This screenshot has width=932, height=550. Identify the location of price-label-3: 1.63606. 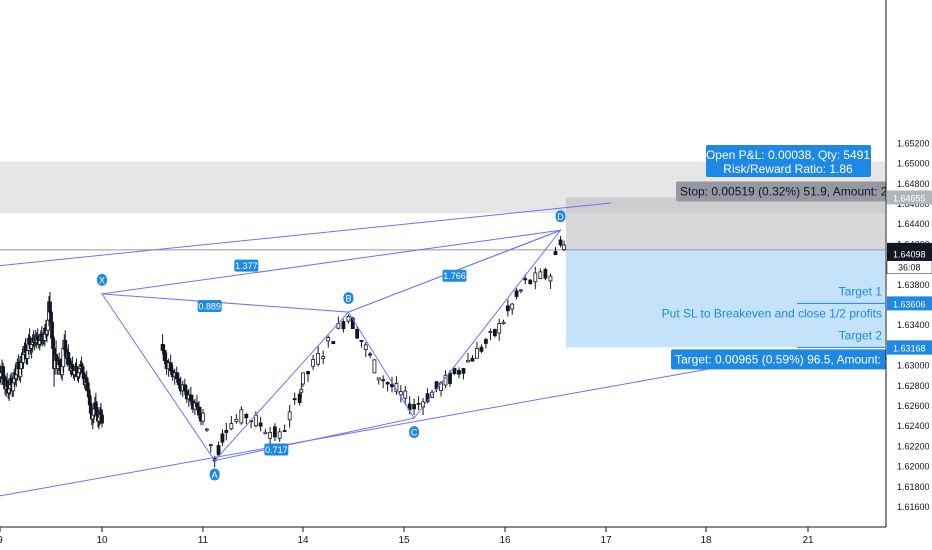
(909, 304).